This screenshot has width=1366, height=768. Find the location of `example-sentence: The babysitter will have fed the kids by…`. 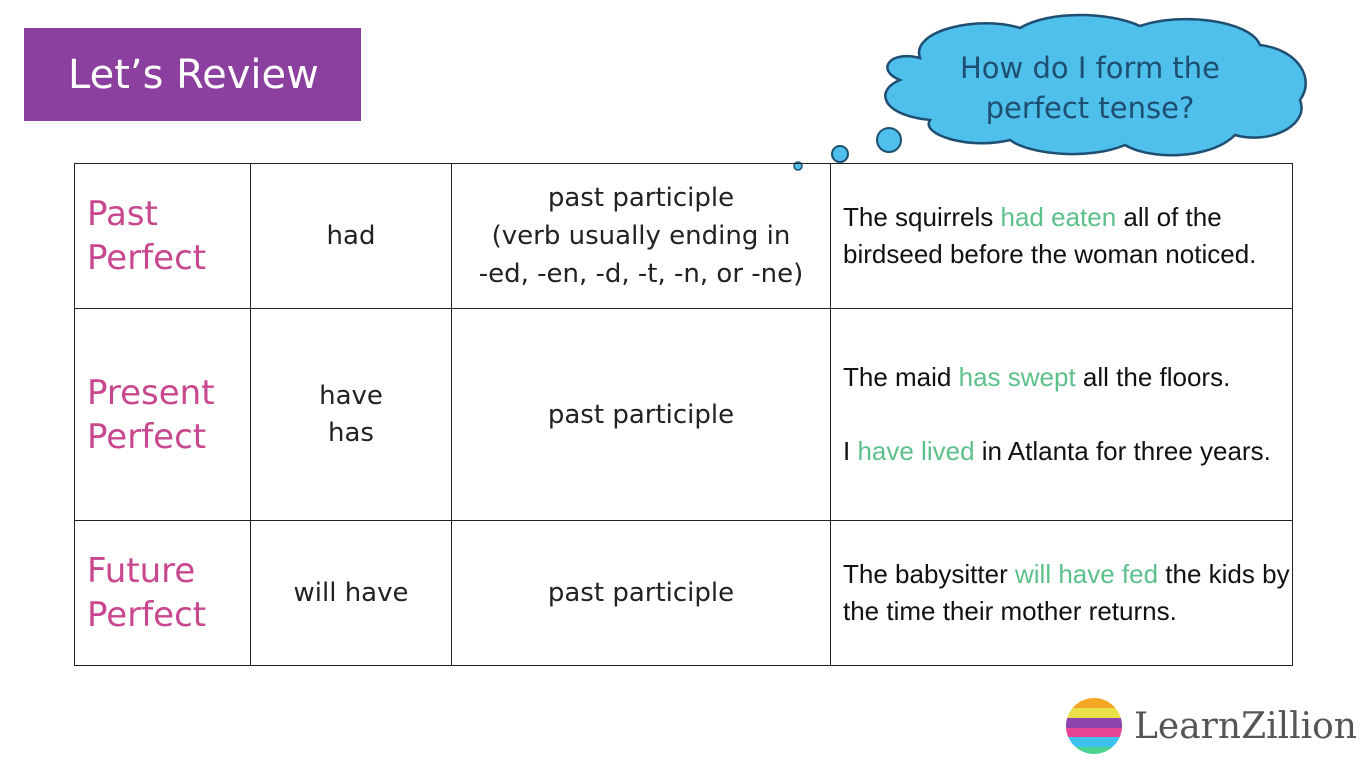

example-sentence: The babysitter will have fed the kids by… is located at coordinates (1067, 593).